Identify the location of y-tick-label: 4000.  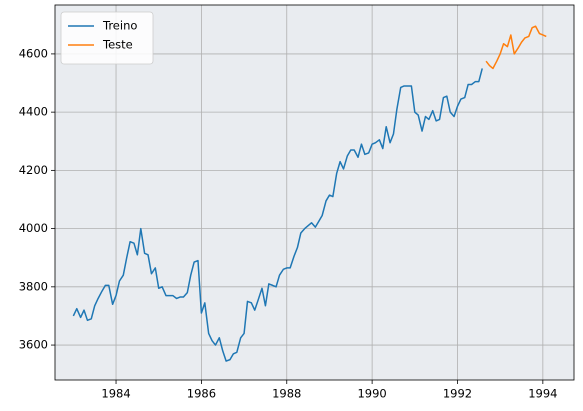
(33, 228).